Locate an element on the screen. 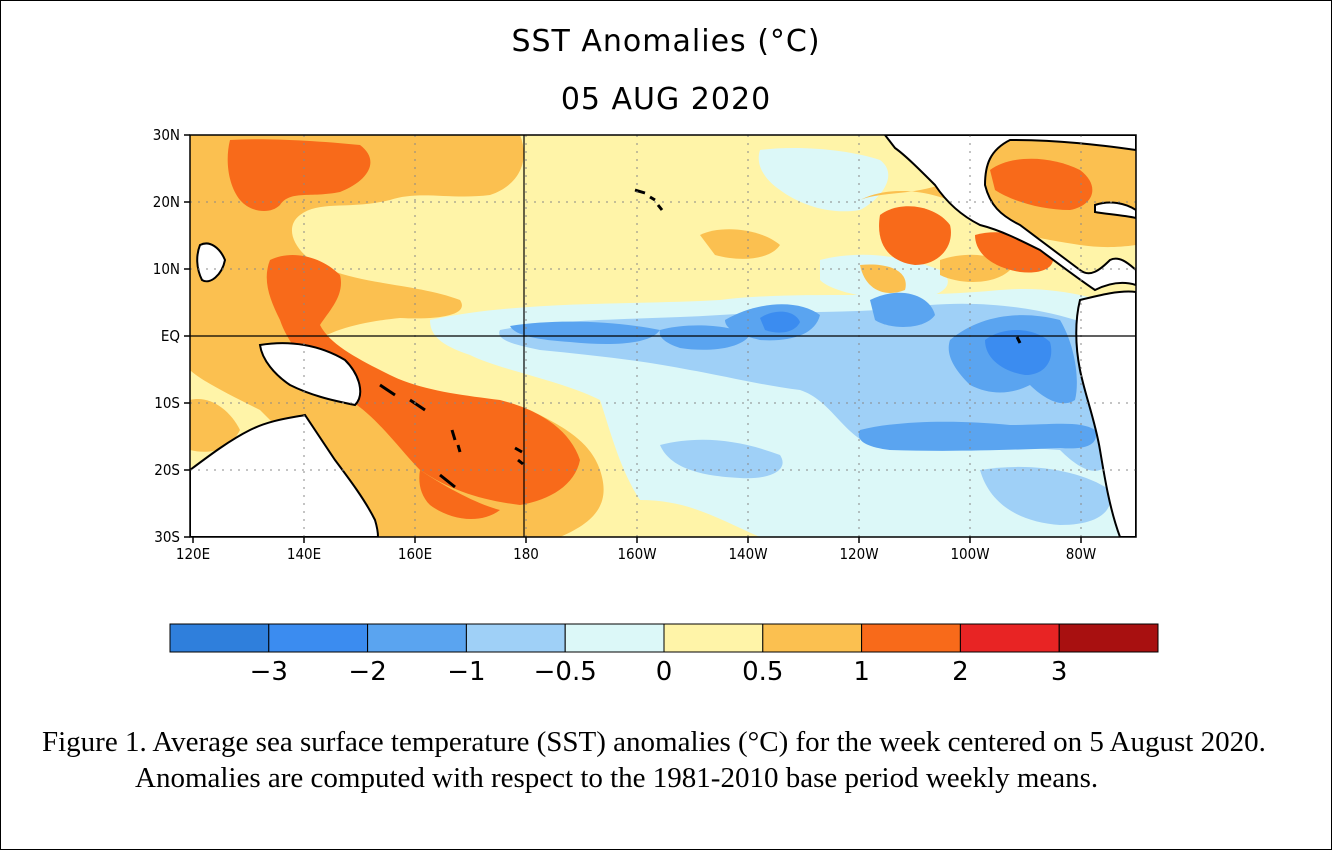 This screenshot has height=850, width=1332. latitude-labels: 30N 20N 10N EQ 10S 20S 30S is located at coordinates (171, 336).